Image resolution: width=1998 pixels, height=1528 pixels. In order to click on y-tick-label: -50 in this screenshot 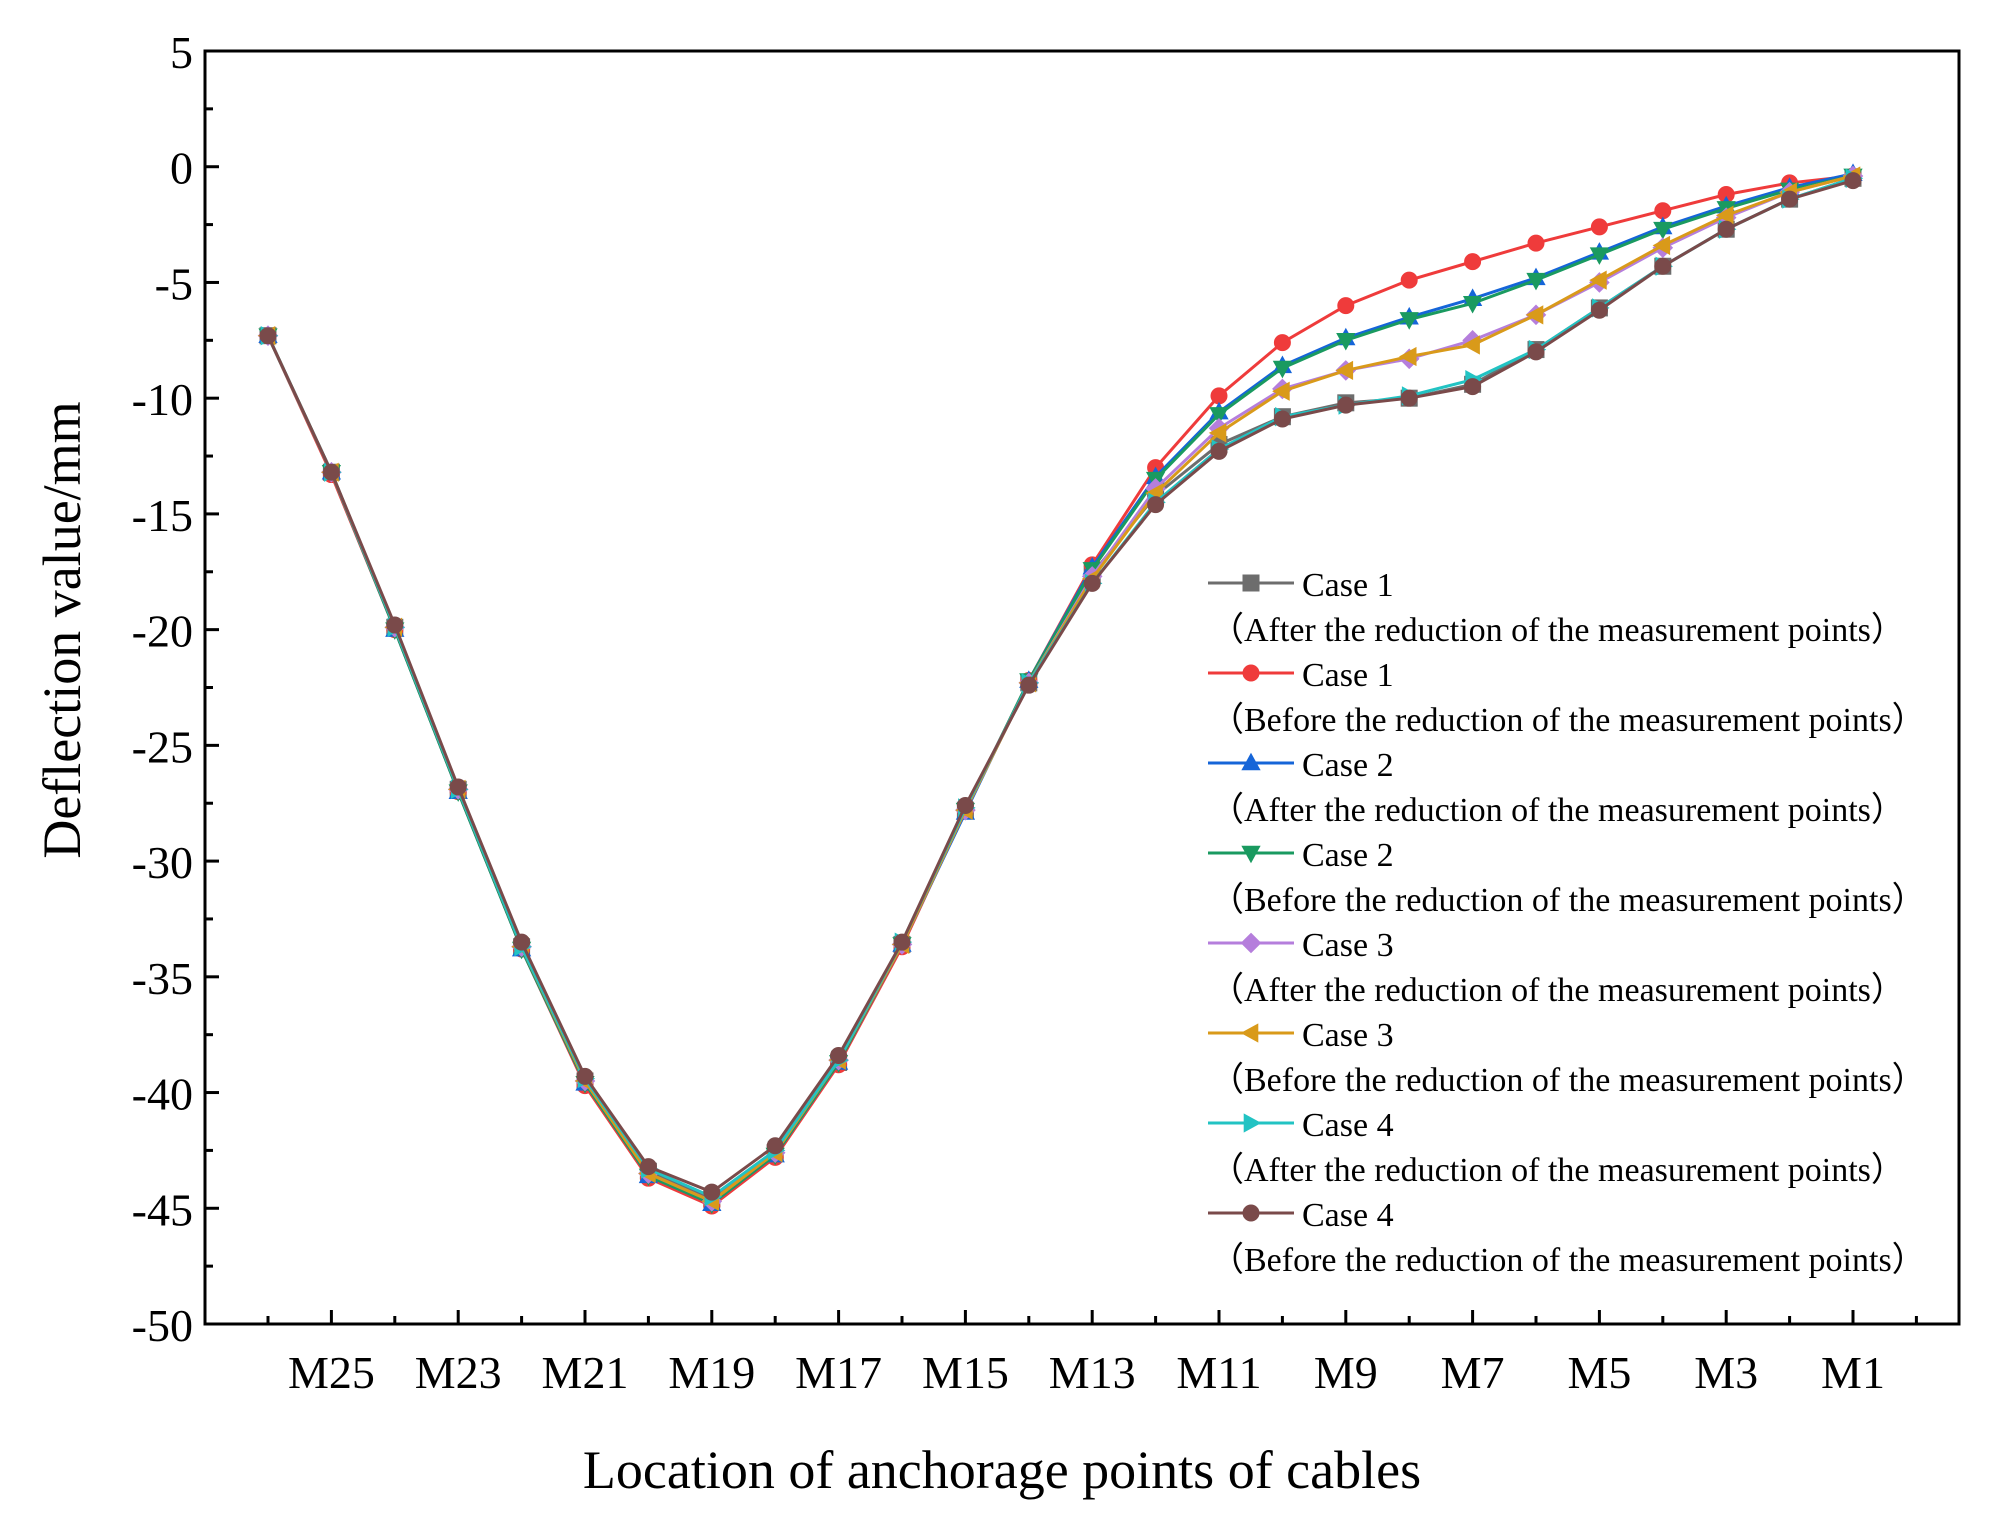, I will do `click(162, 1325)`.